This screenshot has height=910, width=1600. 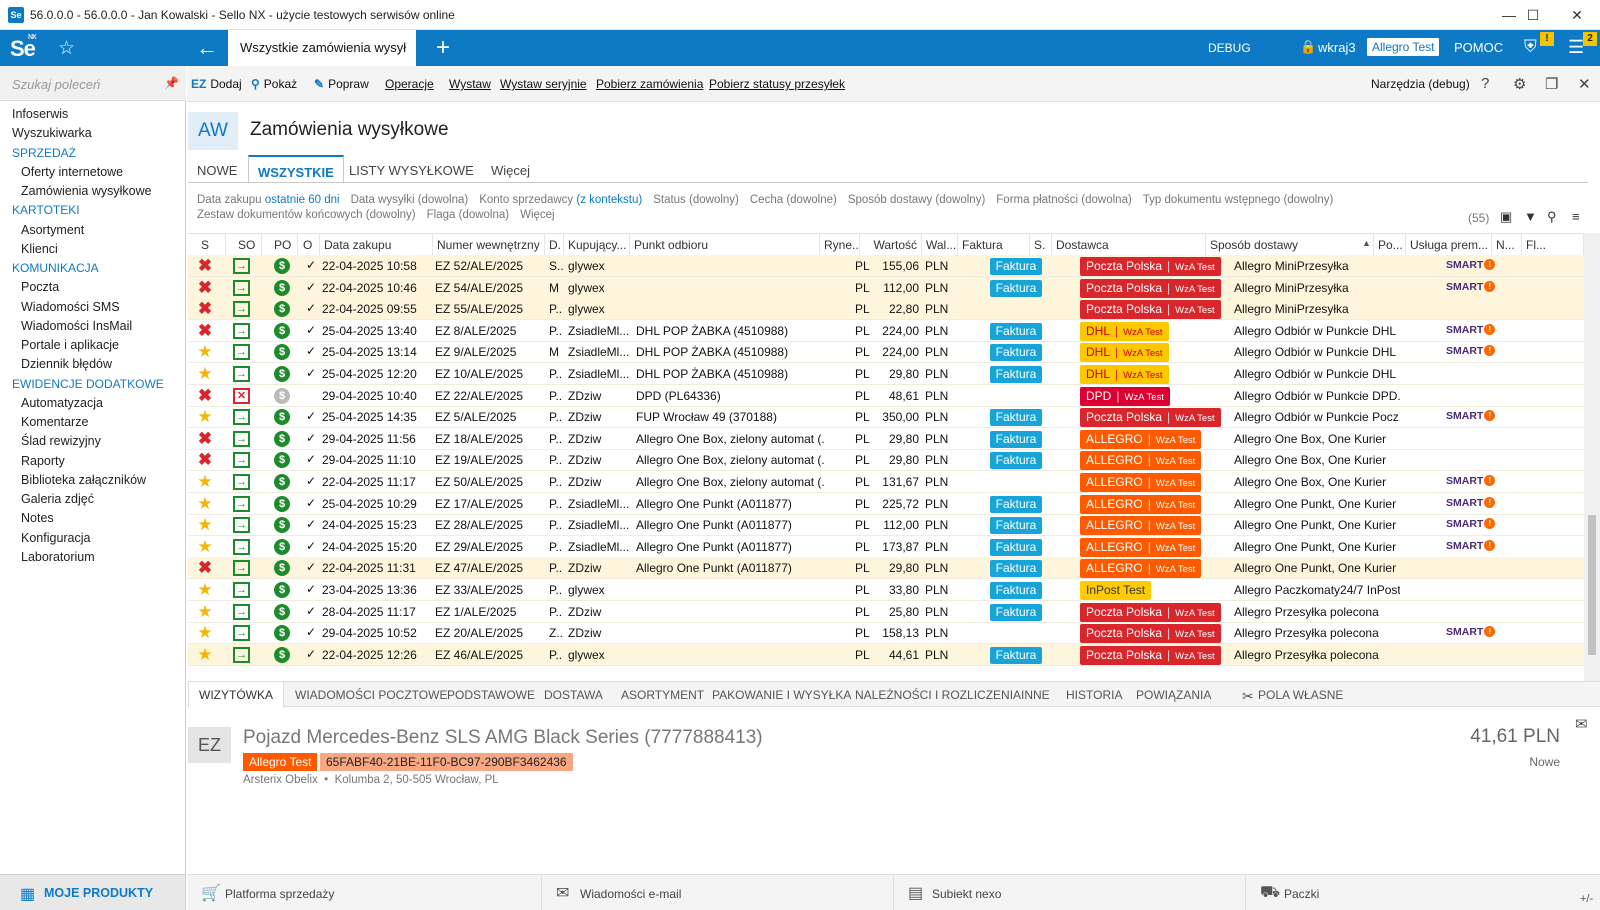 I want to click on sidebar-item: Asortyment, so click(x=53, y=229).